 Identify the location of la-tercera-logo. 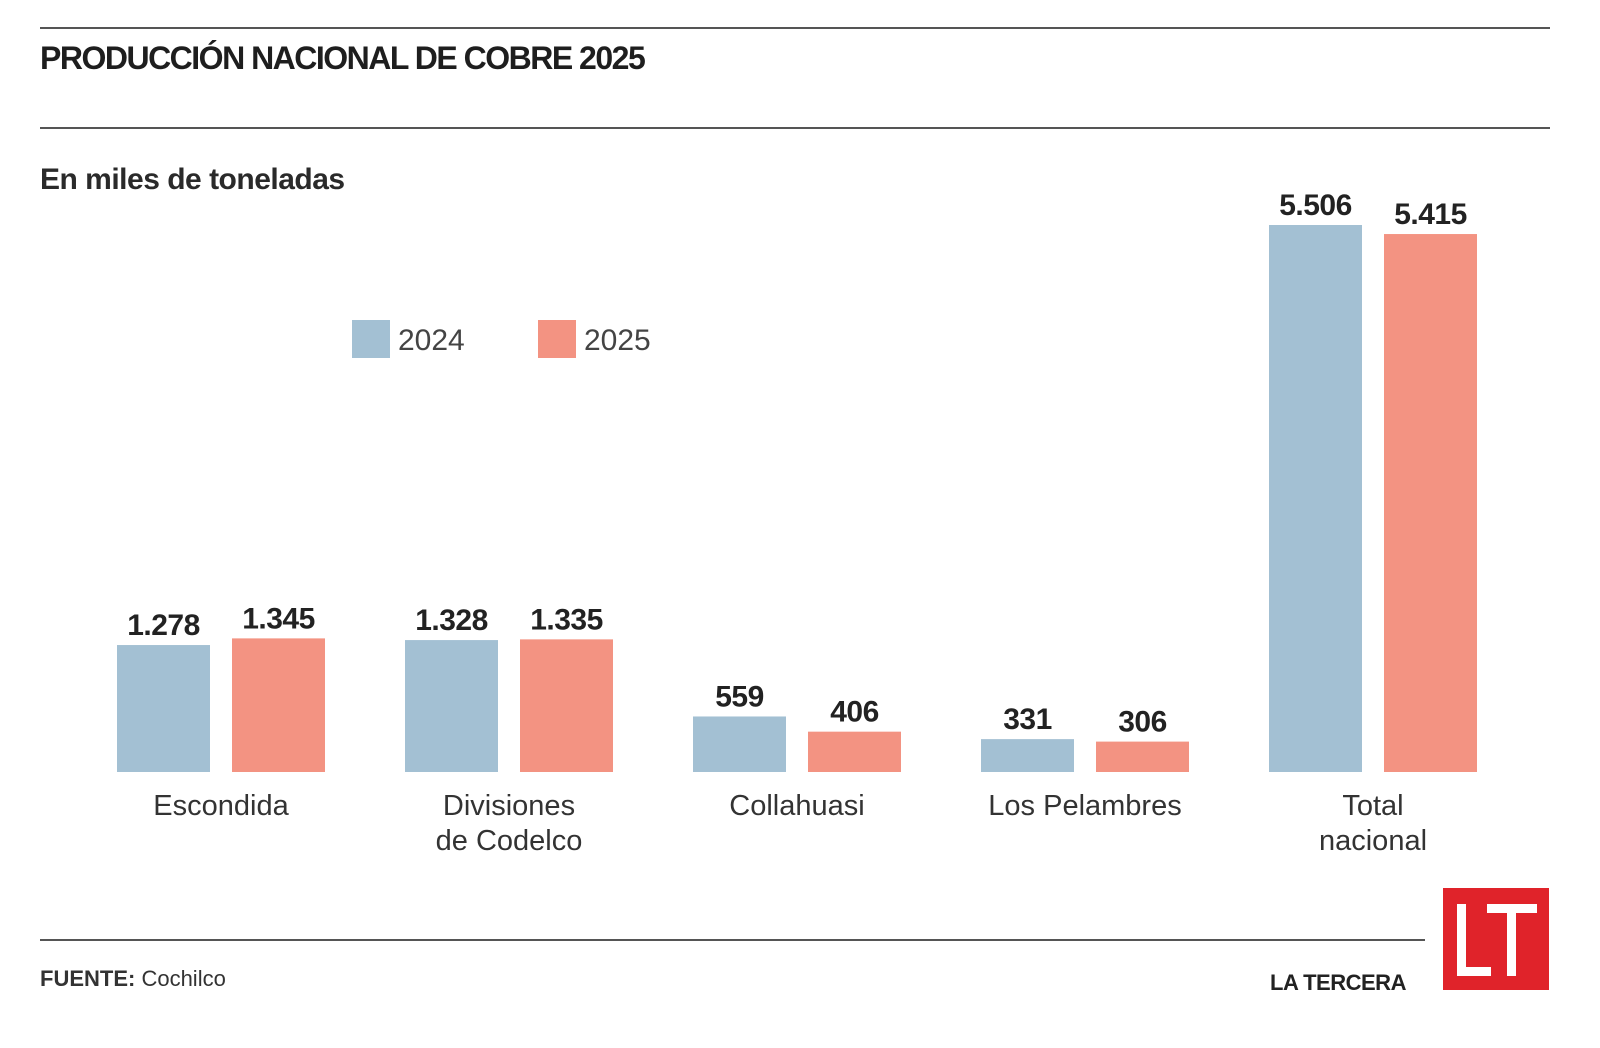
(1496, 939).